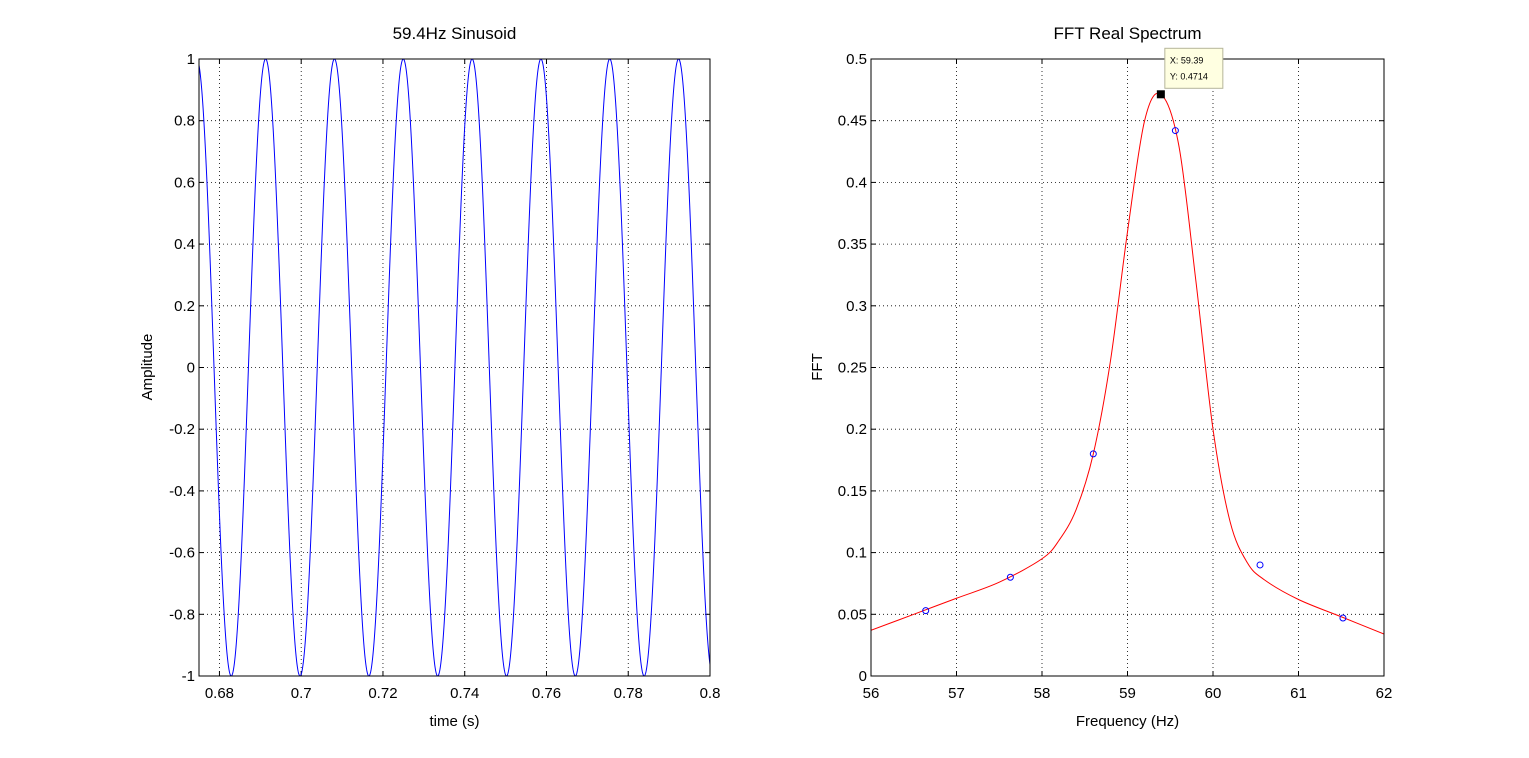 Image resolution: width=1529 pixels, height=758 pixels. Describe the element at coordinates (301, 693) in the screenshot. I see `sinusoid-x-tick-label: 0.7` at that location.